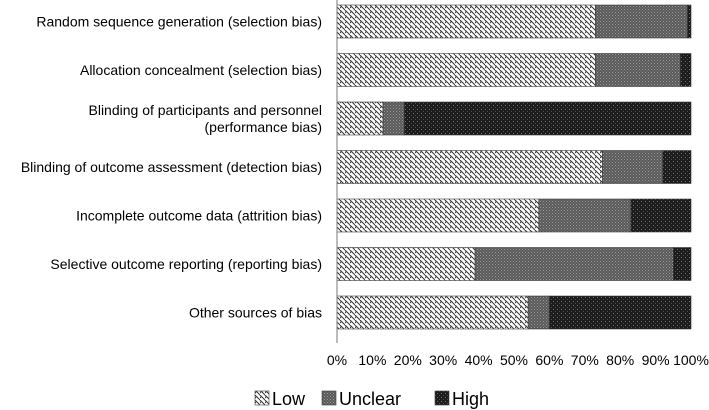 This screenshot has width=709, height=410. What do you see at coordinates (479, 360) in the screenshot?
I see `x-tick-label: 40%` at bounding box center [479, 360].